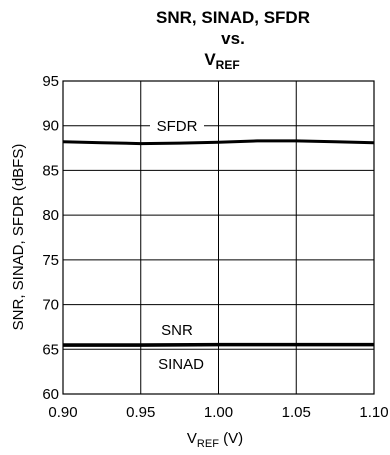 The height and width of the screenshot is (455, 390). Describe the element at coordinates (373, 412) in the screenshot. I see `x-tick-label: 1.10` at that location.